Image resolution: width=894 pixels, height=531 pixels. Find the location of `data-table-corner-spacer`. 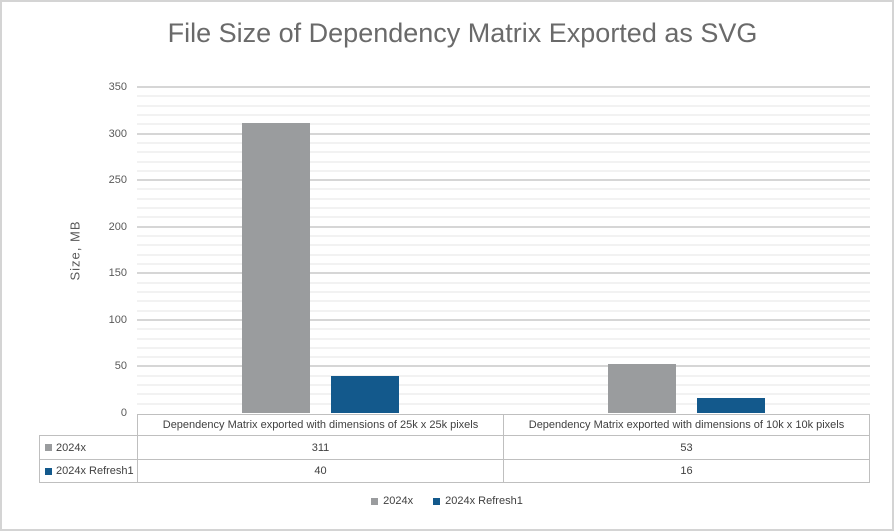

data-table-corner-spacer is located at coordinates (88, 424).